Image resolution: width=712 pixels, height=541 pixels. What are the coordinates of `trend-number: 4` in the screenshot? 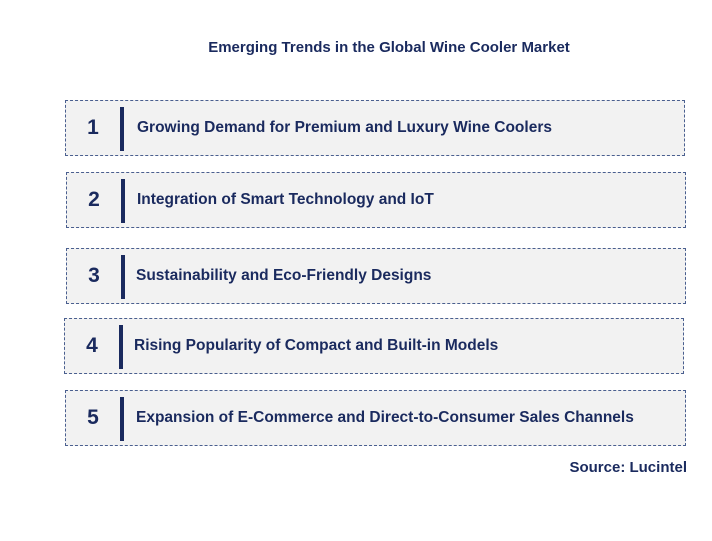 It's located at (92, 345).